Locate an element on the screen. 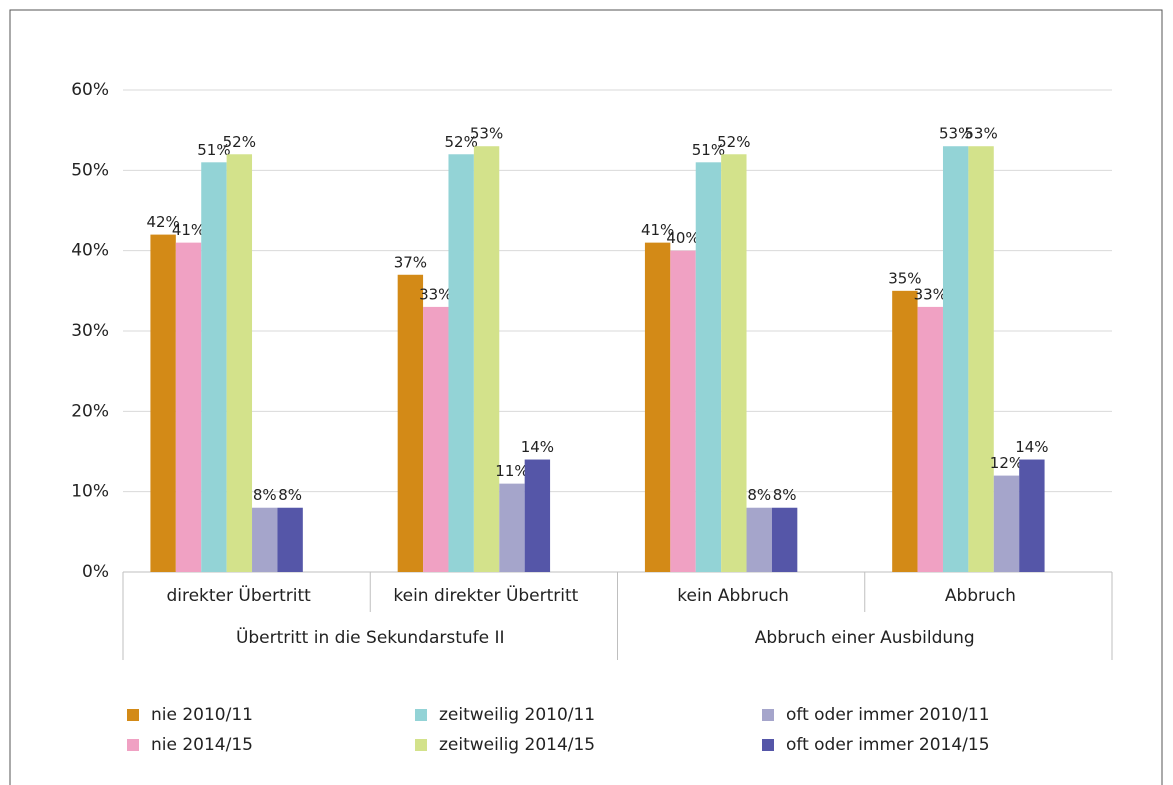  y-tick-label: 30% is located at coordinates (90, 331).